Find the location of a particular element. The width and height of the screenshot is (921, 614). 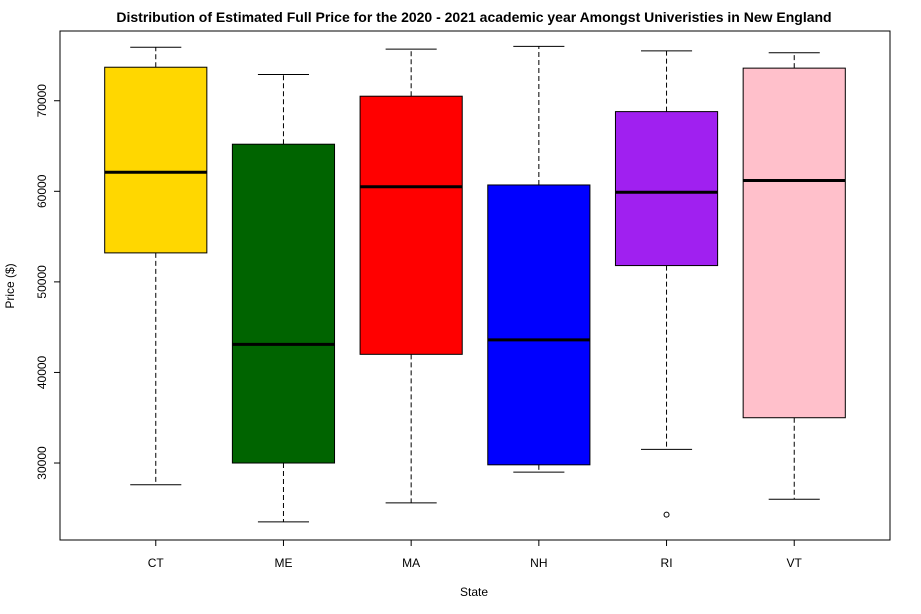

y-tick-label: 30000 is located at coordinates (42, 463).